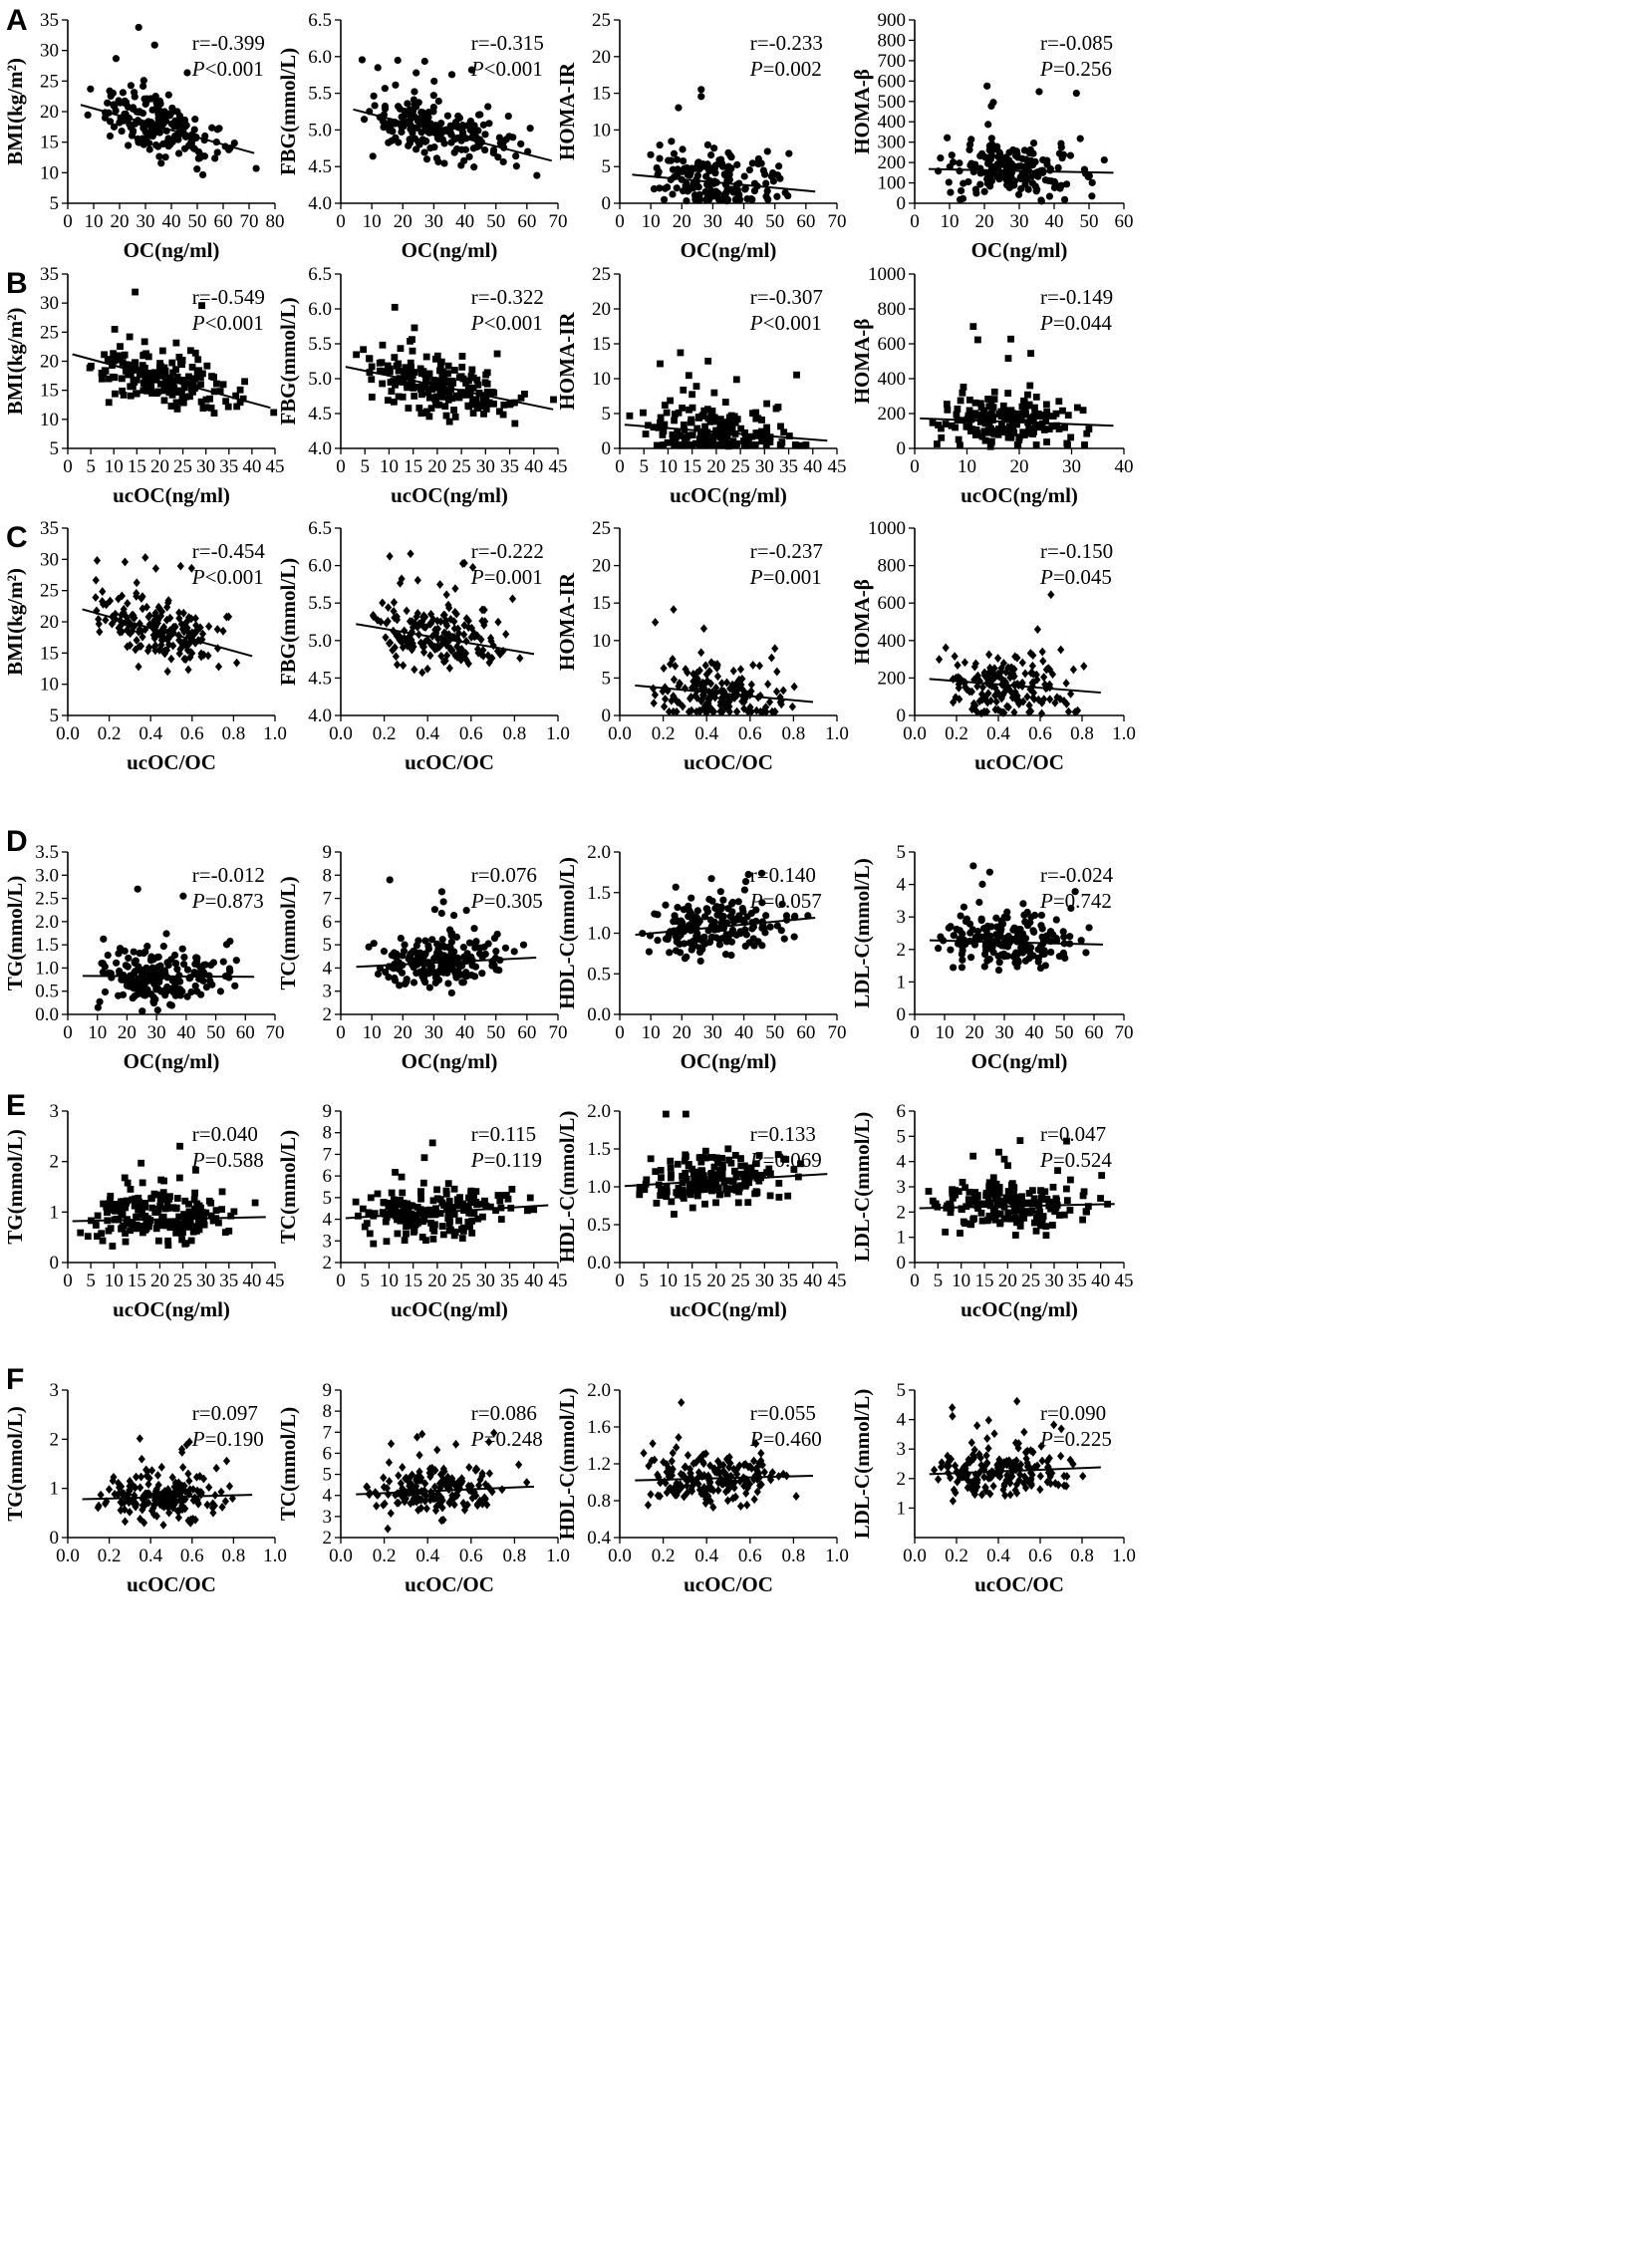 The image size is (1652, 2258). I want to click on y-tick-label: 25, so click(49, 81).